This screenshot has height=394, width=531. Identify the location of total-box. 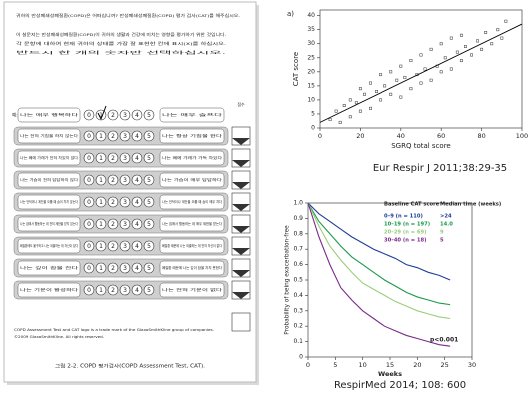
(241, 322).